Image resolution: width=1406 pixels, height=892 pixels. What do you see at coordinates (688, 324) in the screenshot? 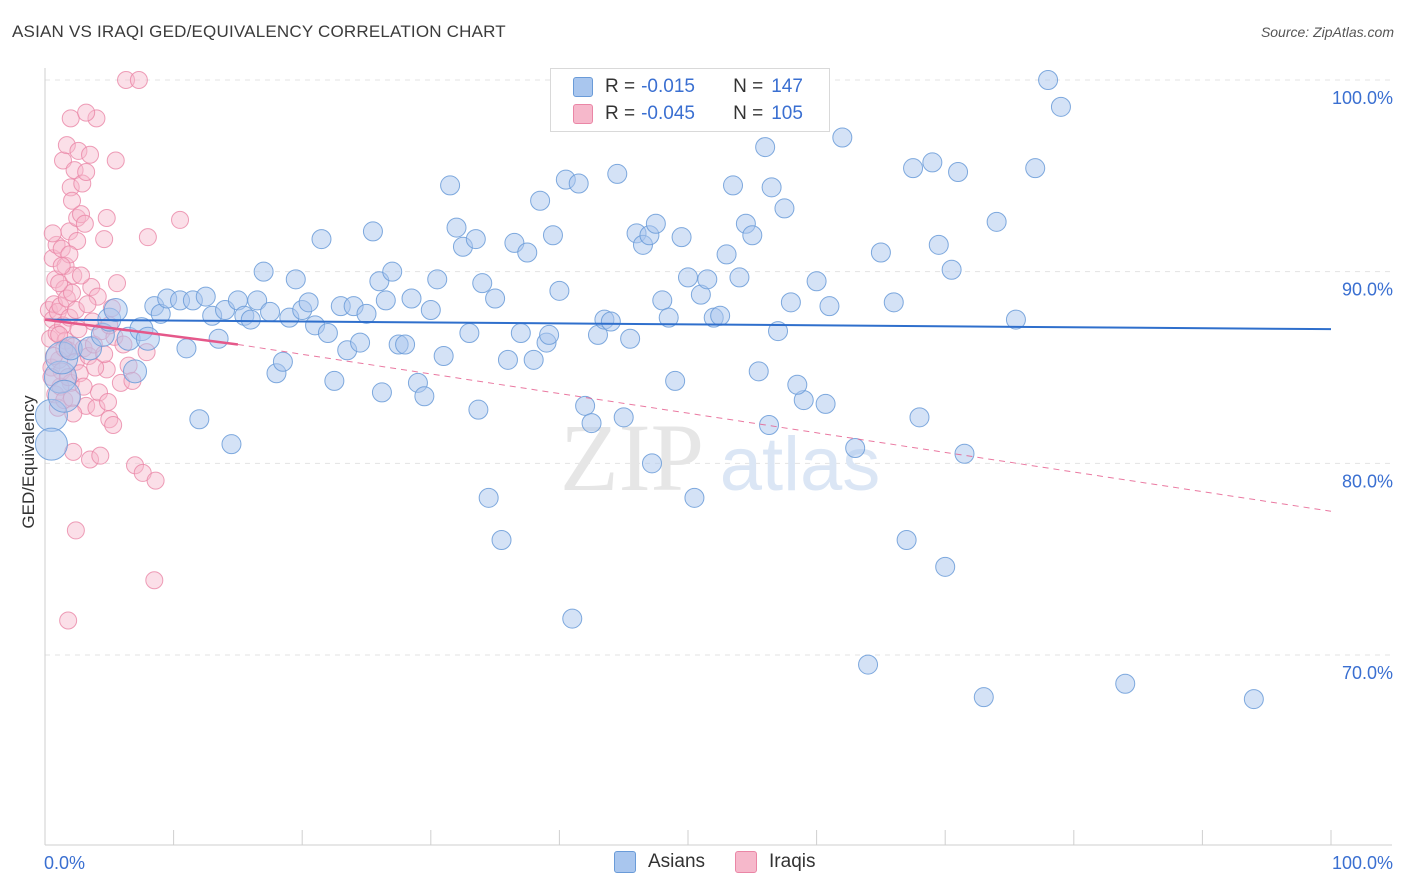
I see `asian-trend-line` at bounding box center [688, 324].